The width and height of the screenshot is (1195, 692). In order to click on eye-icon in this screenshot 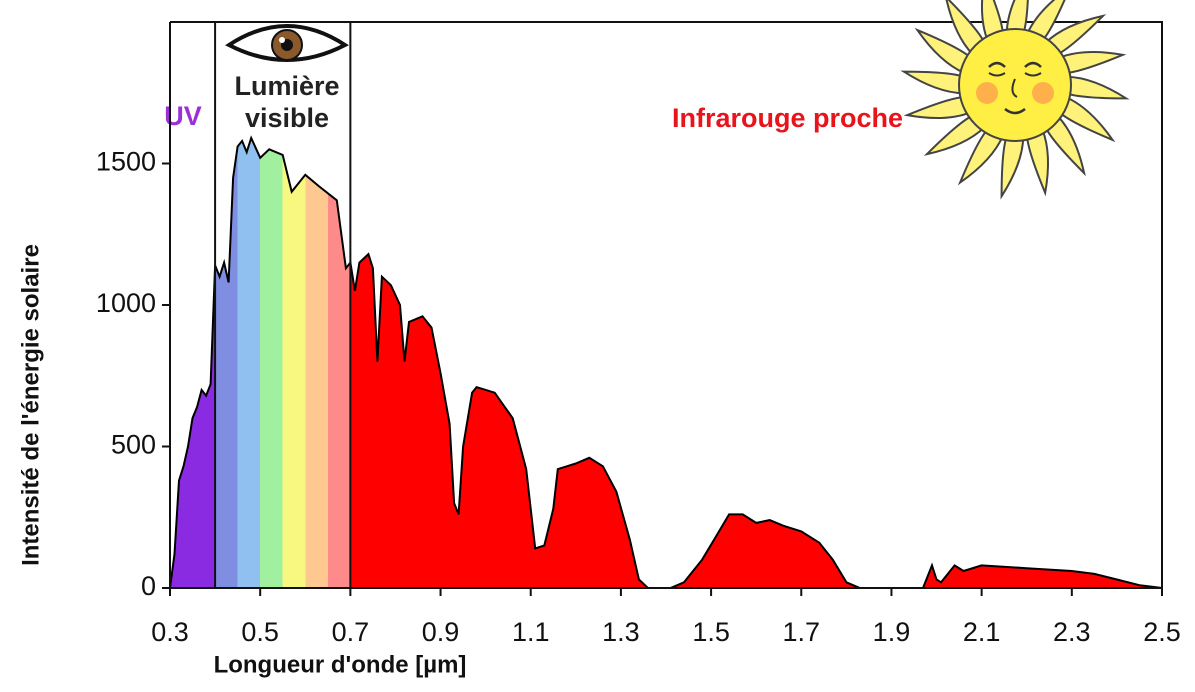, I will do `click(287, 43)`.